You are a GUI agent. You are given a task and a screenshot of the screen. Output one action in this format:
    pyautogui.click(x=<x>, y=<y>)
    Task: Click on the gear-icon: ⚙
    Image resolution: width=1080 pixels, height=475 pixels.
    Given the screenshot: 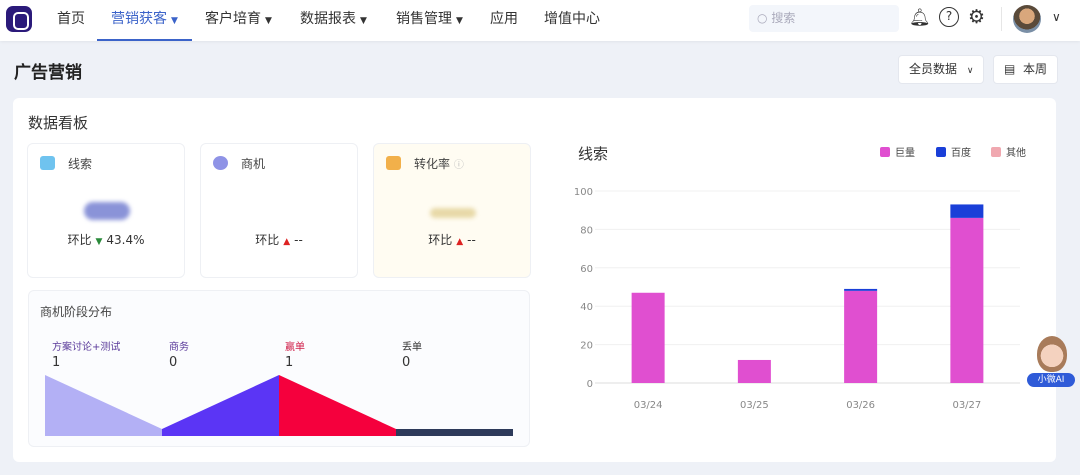 What is the action you would take?
    pyautogui.click(x=977, y=17)
    